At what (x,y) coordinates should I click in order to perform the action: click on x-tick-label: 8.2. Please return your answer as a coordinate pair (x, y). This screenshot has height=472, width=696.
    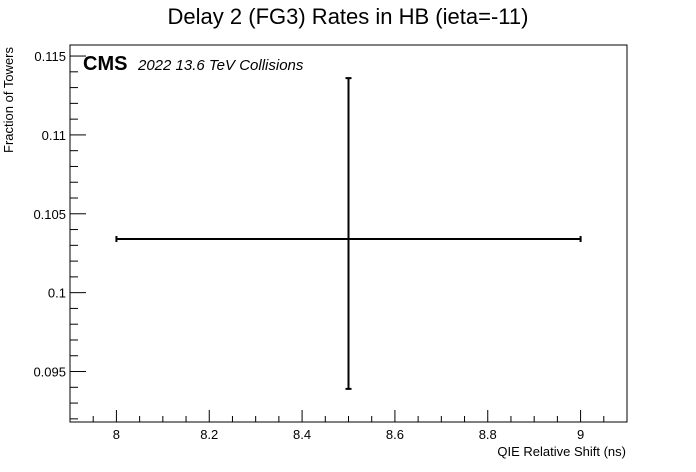
    Looking at the image, I should click on (209, 434).